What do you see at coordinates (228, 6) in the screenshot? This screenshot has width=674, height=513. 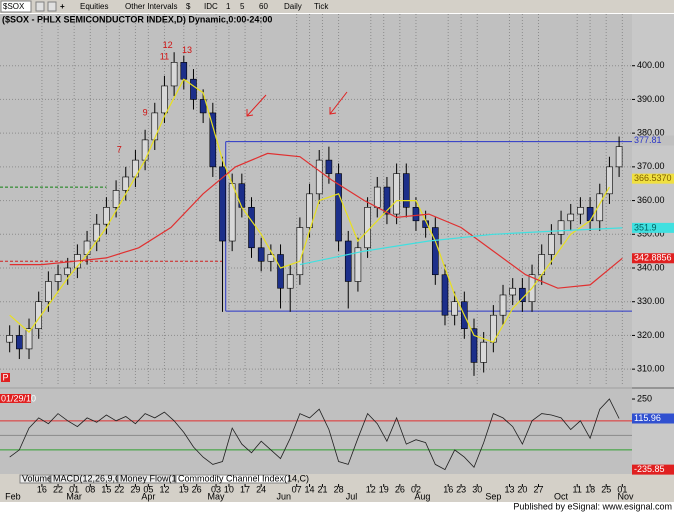 I see `toolbar-button: 1` at bounding box center [228, 6].